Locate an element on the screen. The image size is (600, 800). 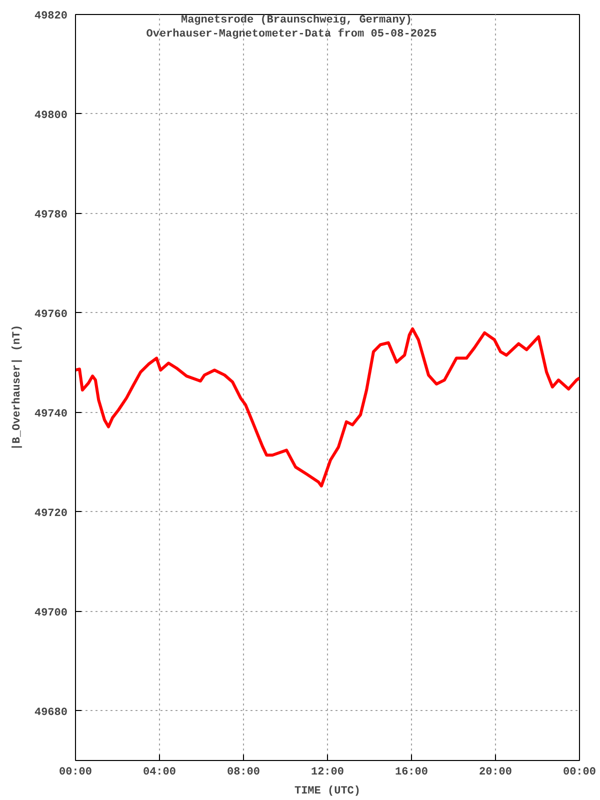
x-tick-label: 04:00 is located at coordinates (159, 772).